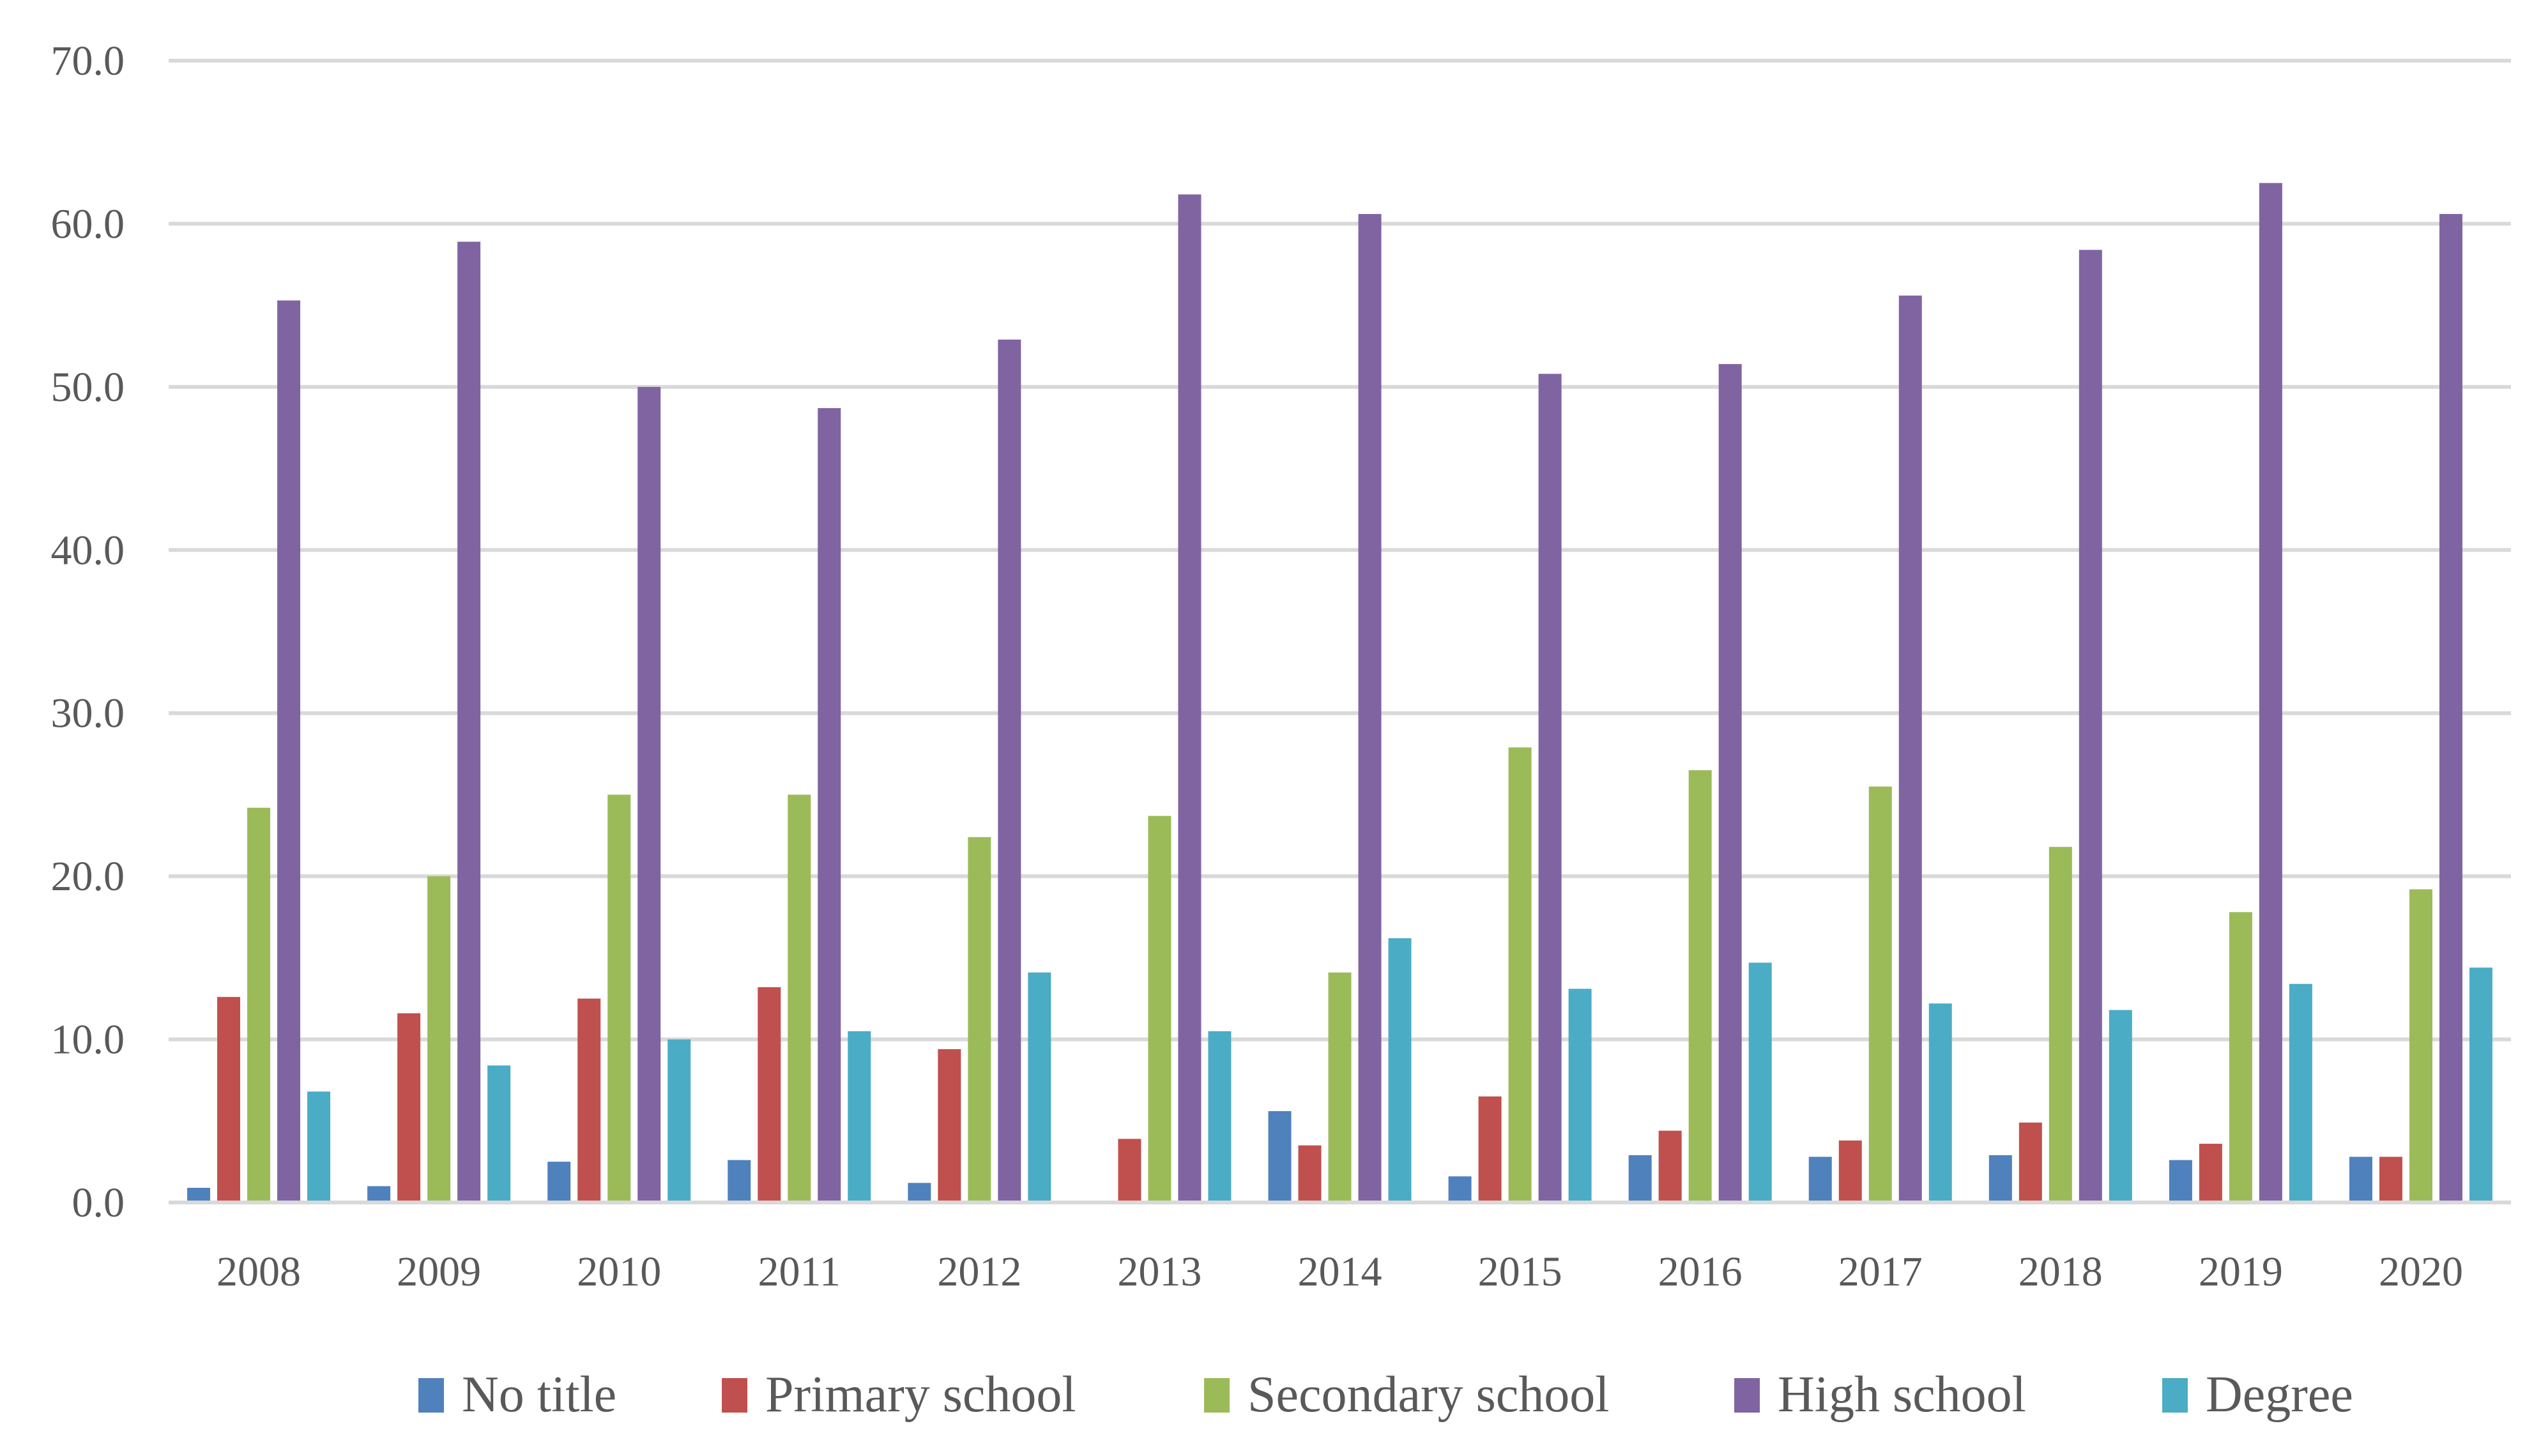 The height and width of the screenshot is (1456, 2541). I want to click on x-tick-label: 2017, so click(1880, 1271).